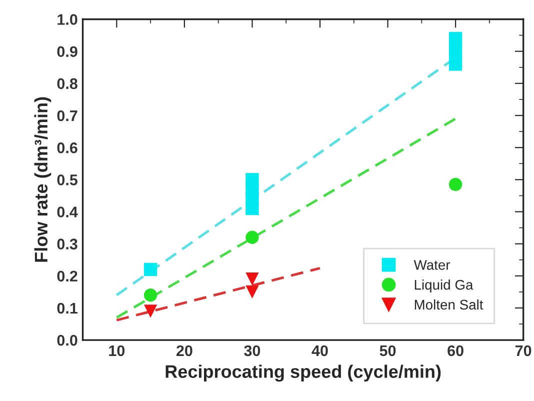 The image size is (534, 401). What do you see at coordinates (320, 350) in the screenshot?
I see `x-tick-label: 40` at bounding box center [320, 350].